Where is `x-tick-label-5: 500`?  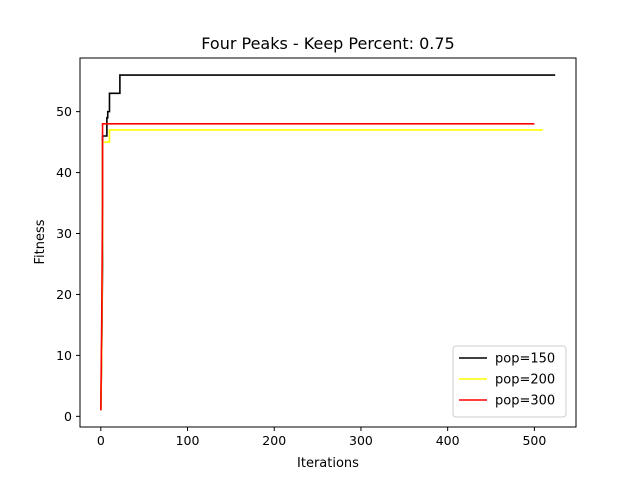
x-tick-label-5: 500 is located at coordinates (534, 440).